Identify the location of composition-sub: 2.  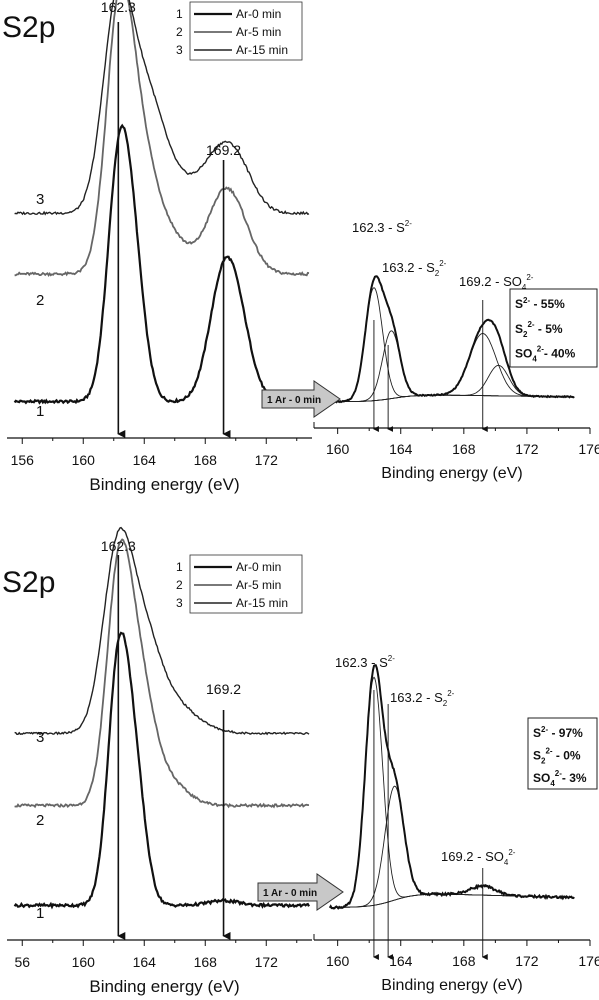
(543, 761).